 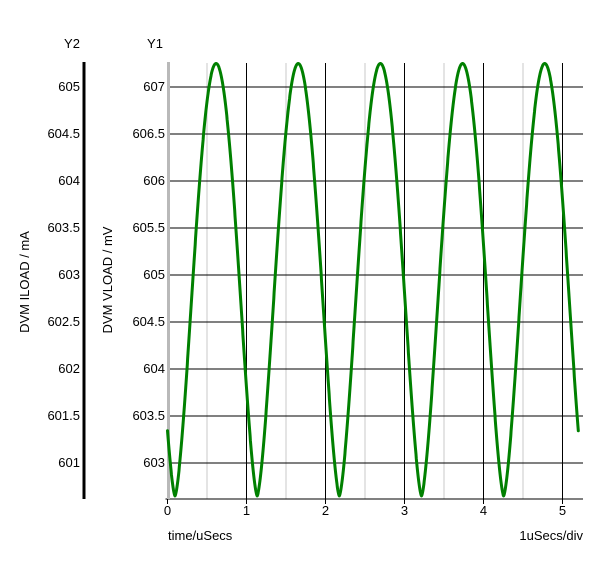 What do you see at coordinates (63, 321) in the screenshot?
I see `y2-tick-label: 602.5` at bounding box center [63, 321].